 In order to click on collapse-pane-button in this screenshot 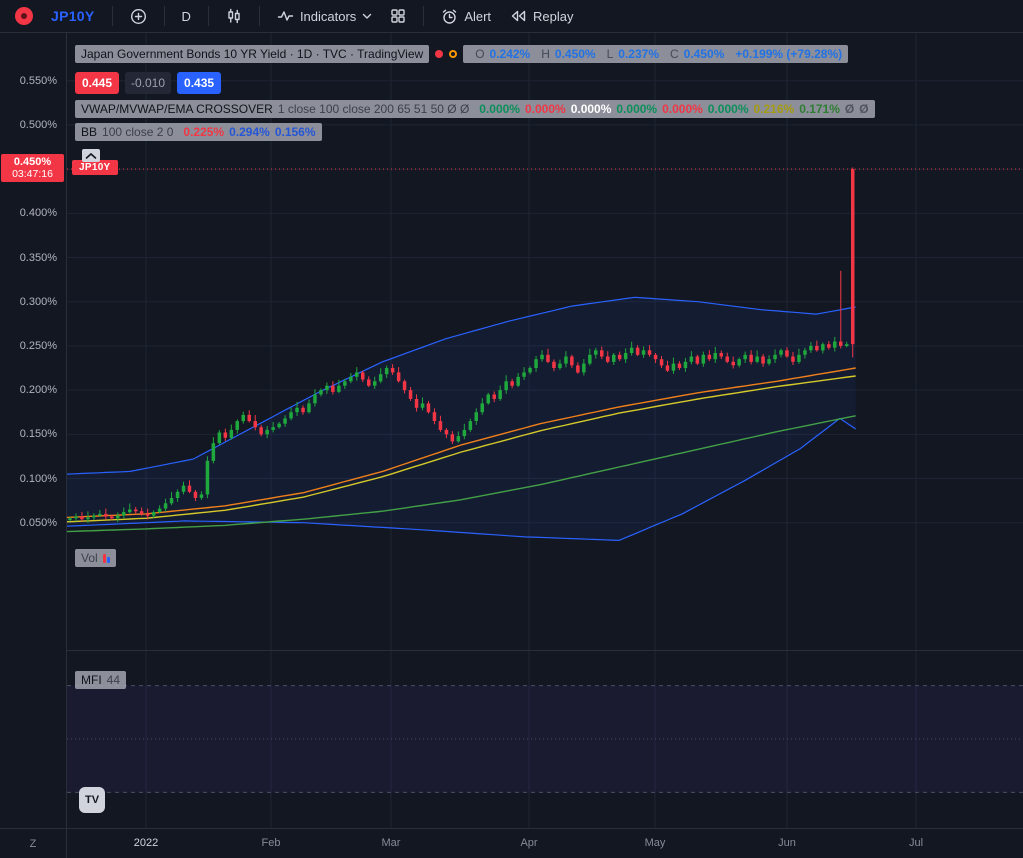, I will do `click(91, 155)`.